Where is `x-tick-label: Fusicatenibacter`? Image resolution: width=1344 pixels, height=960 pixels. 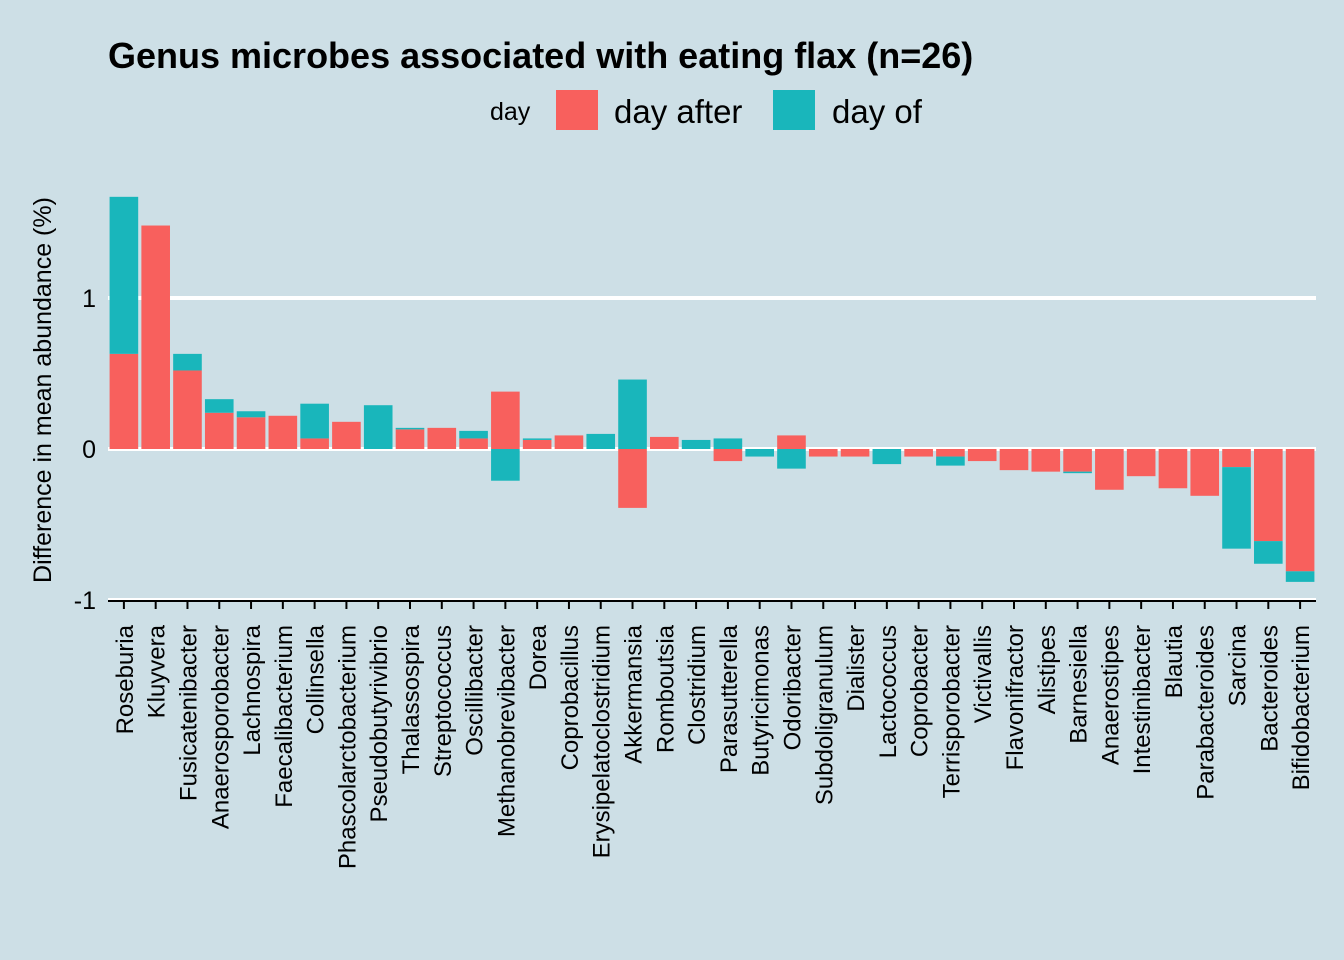 x-tick-label: Fusicatenibacter is located at coordinates (188, 713).